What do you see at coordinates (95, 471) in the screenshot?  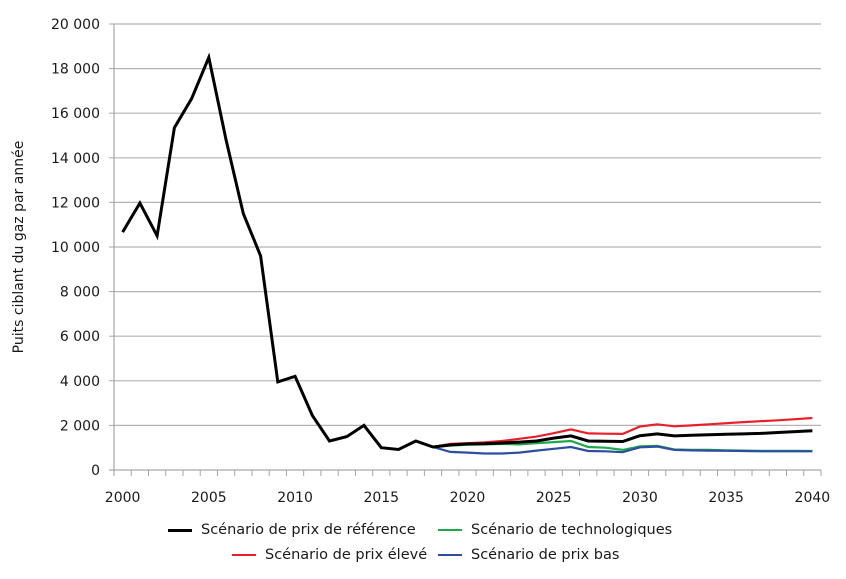 I see `y-tick-label: 0` at bounding box center [95, 471].